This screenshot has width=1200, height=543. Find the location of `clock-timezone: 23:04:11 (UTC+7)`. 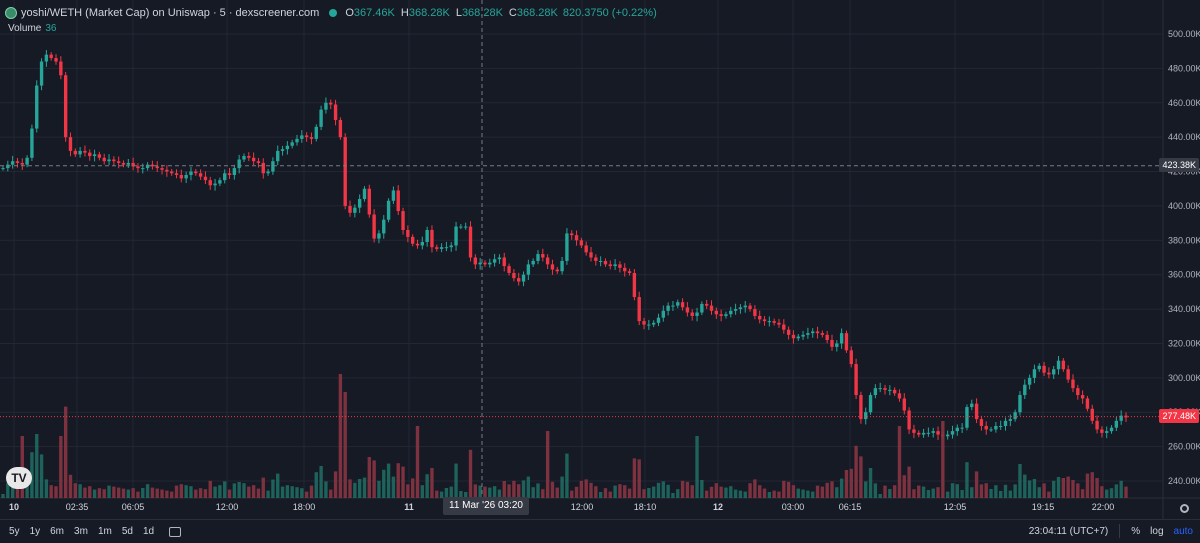

clock-timezone: 23:04:11 (UTC+7) is located at coordinates (1068, 531).